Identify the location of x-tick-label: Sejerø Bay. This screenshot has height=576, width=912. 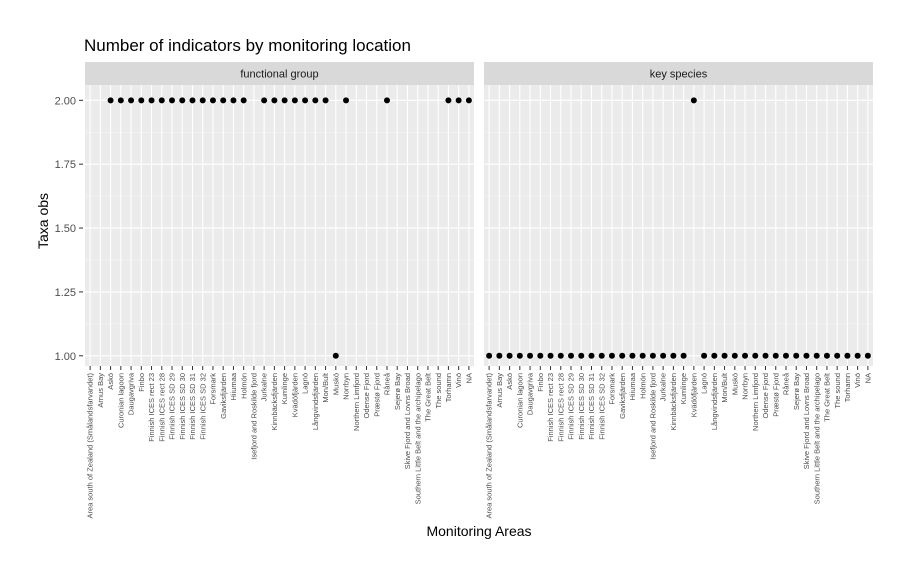
(796, 391).